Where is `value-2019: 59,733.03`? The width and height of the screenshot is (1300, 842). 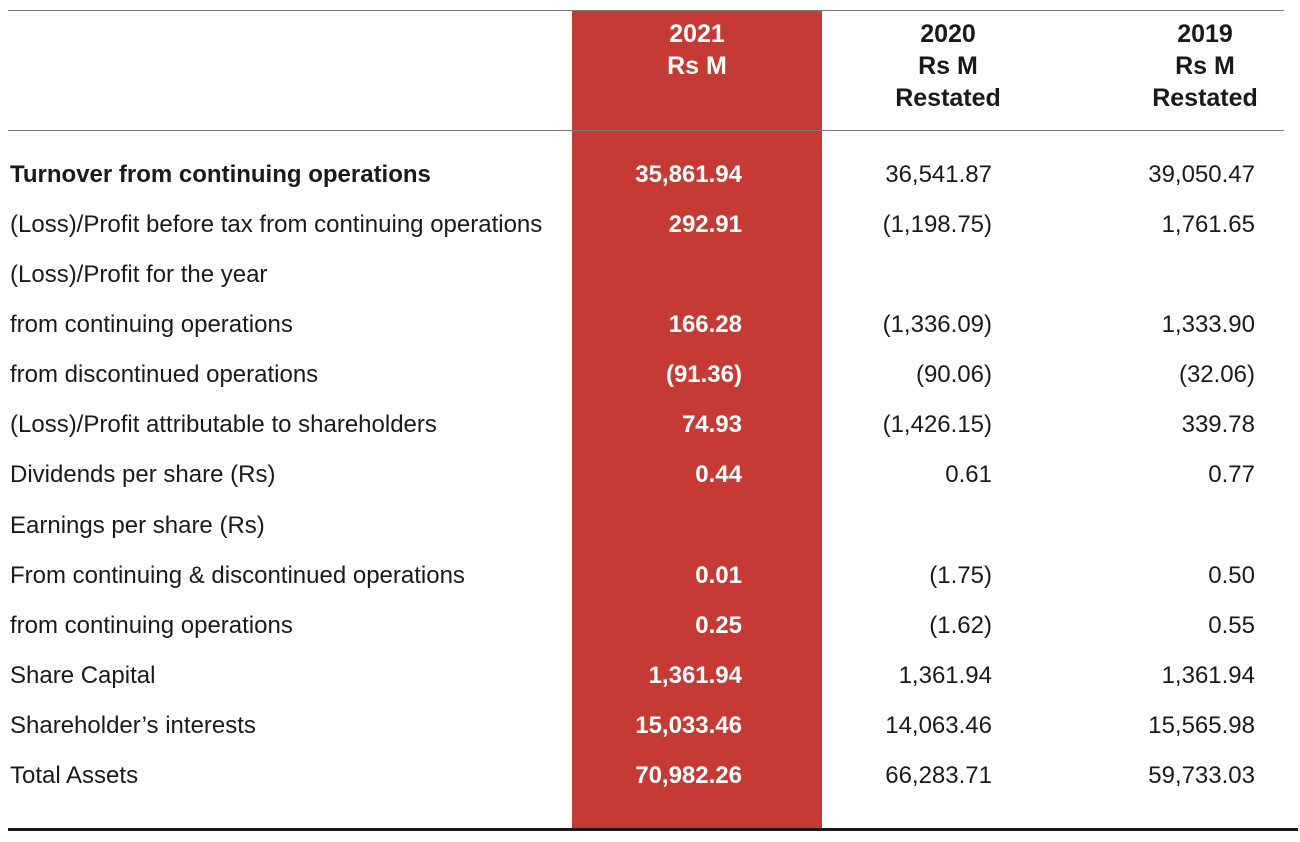 value-2019: 59,733.03 is located at coordinates (1201, 775).